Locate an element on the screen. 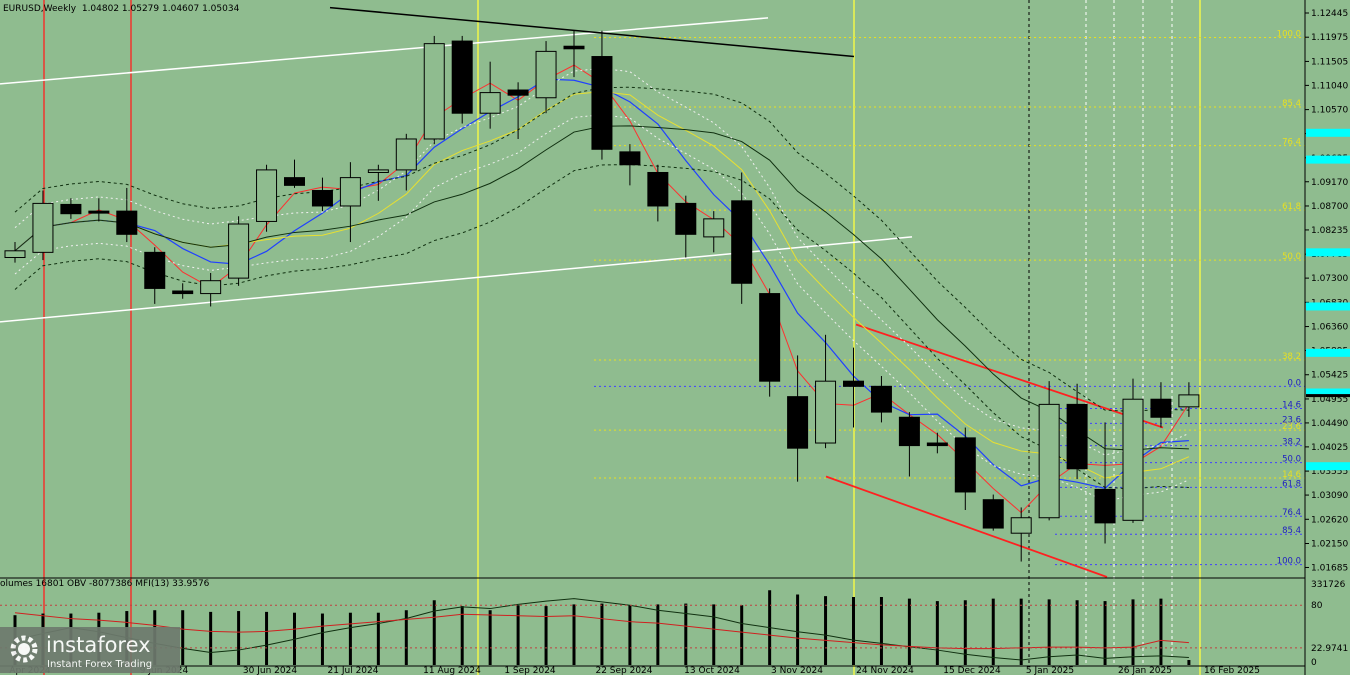  indicator-tick-label: 80 is located at coordinates (1317, 606).